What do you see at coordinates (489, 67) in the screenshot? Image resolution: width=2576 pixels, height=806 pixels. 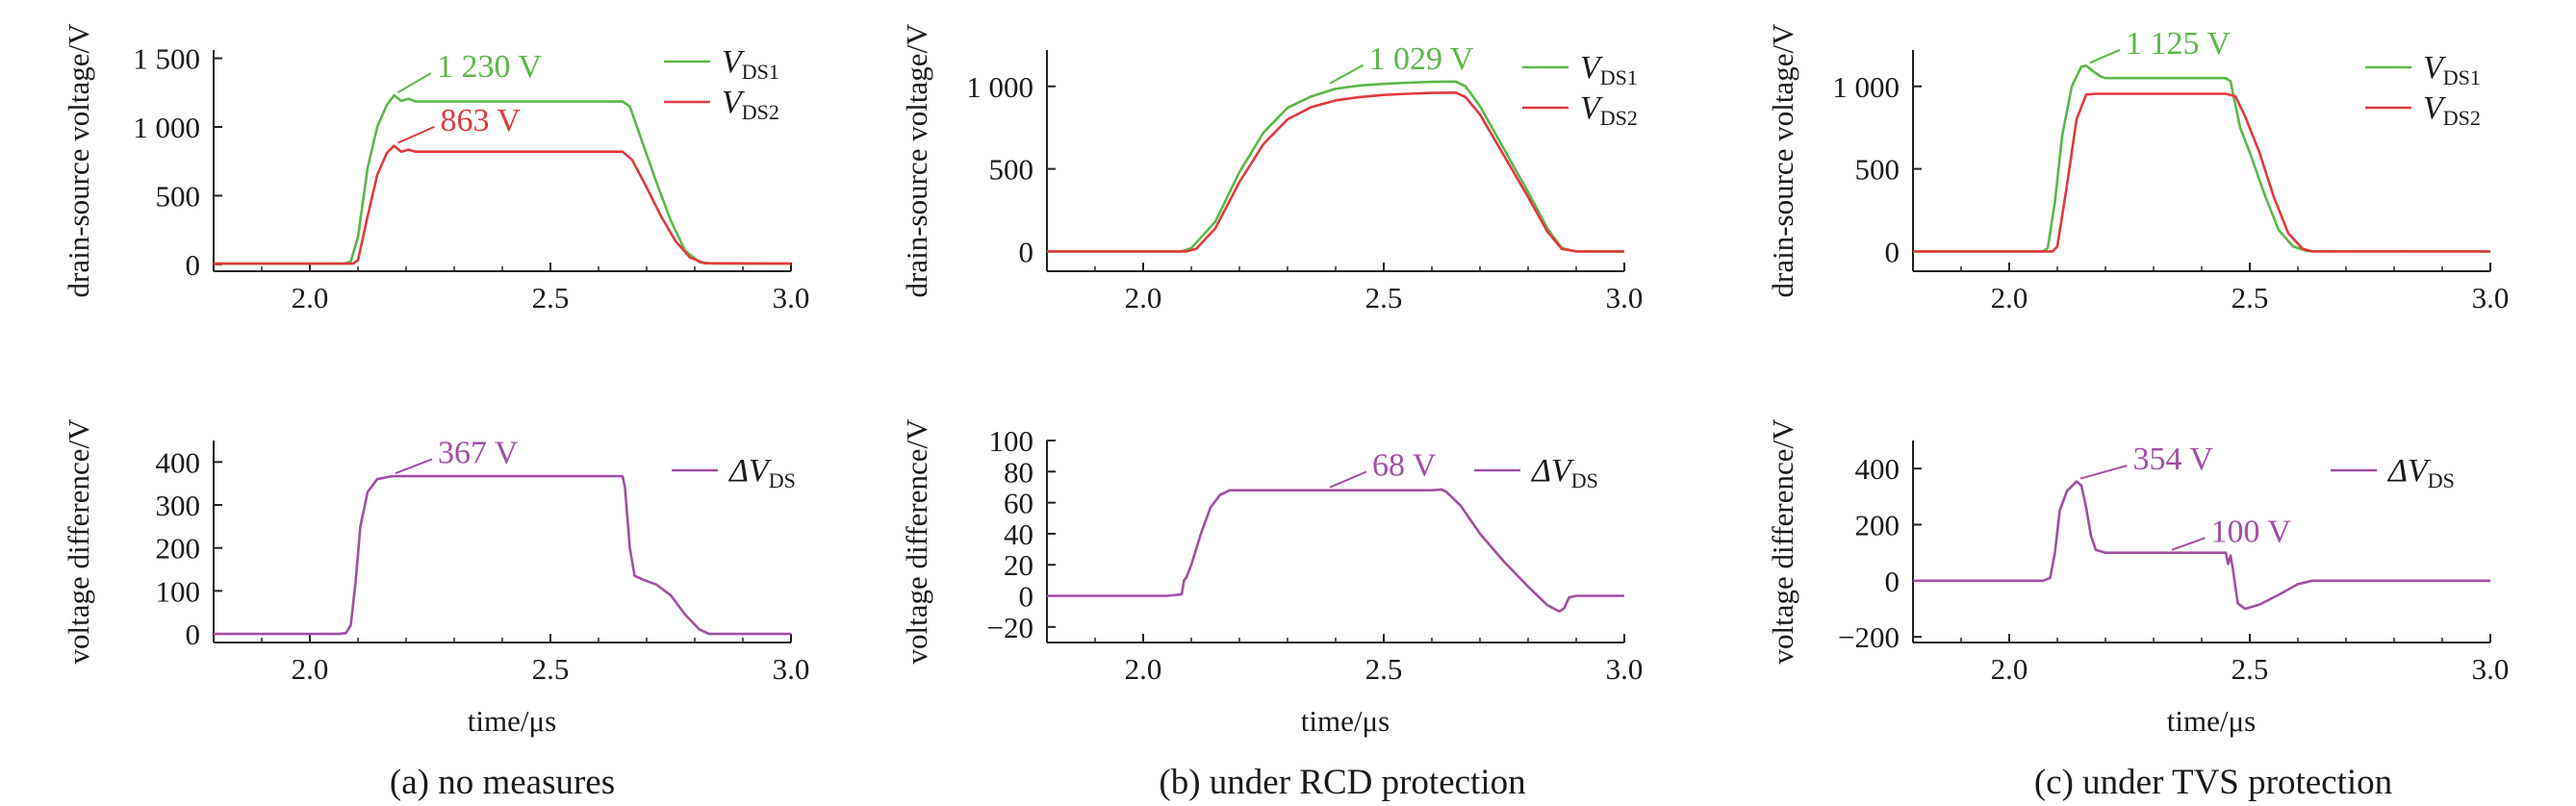 I see `annotation-label: 1 230 V` at bounding box center [489, 67].